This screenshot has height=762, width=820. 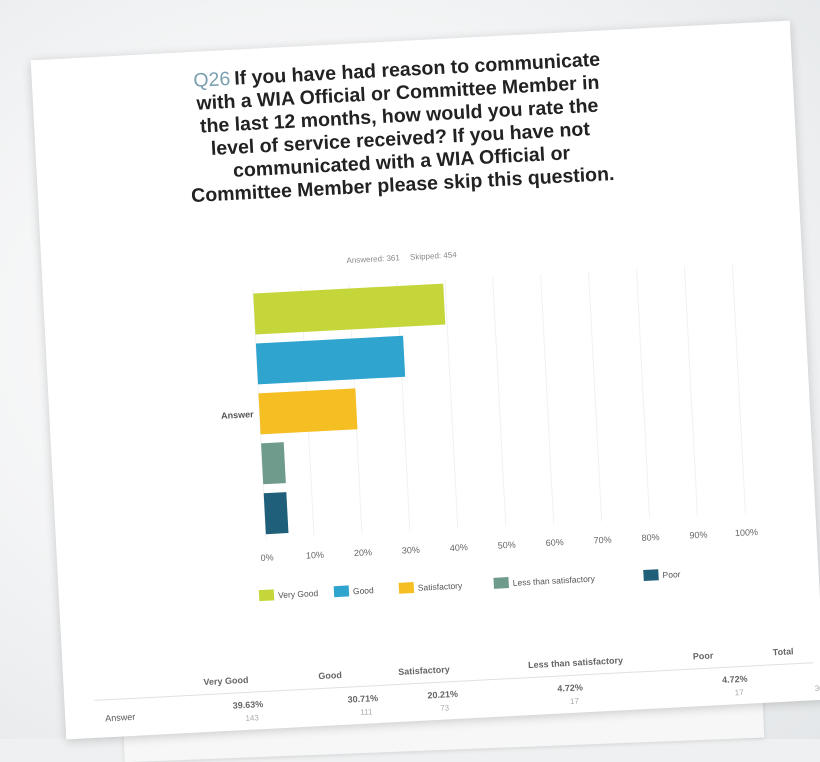 I want to click on legend-label: Good, so click(x=364, y=590).